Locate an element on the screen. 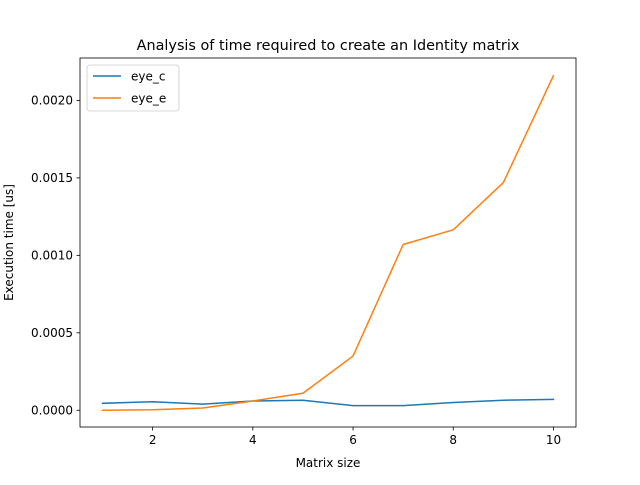 This screenshot has height=485, width=640. legend: eye_c eye_e is located at coordinates (133, 88).